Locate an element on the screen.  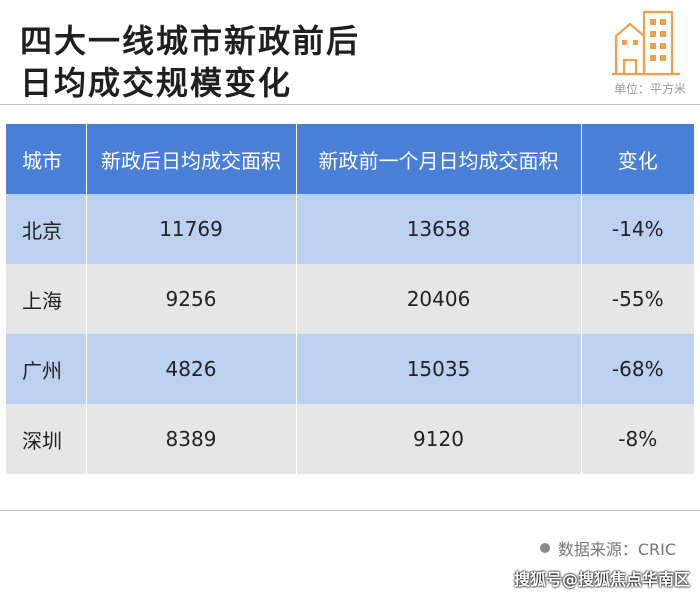
table-cell: 深圳 is located at coordinates (46, 439).